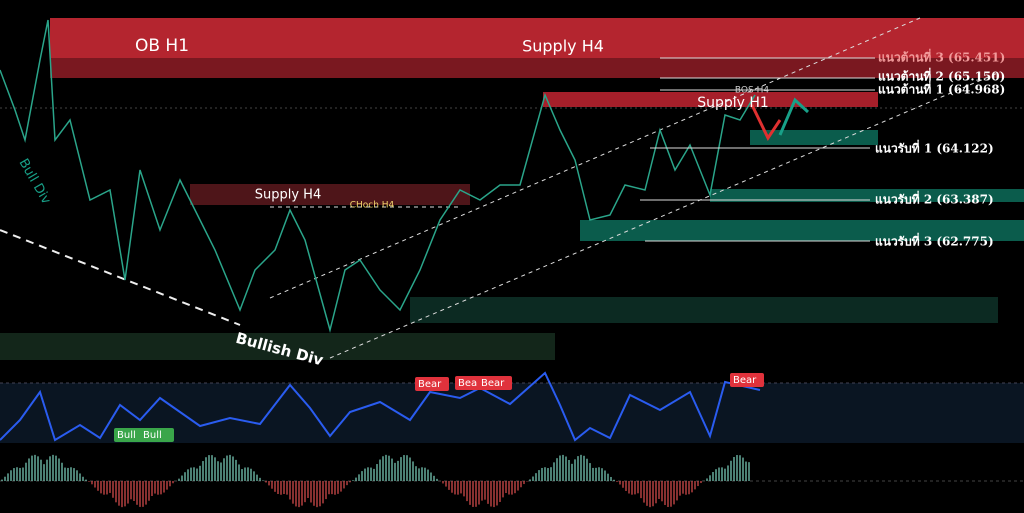 Image resolution: width=1024 pixels, height=513 pixels. I want to click on ob-zone, so click(537, 68).